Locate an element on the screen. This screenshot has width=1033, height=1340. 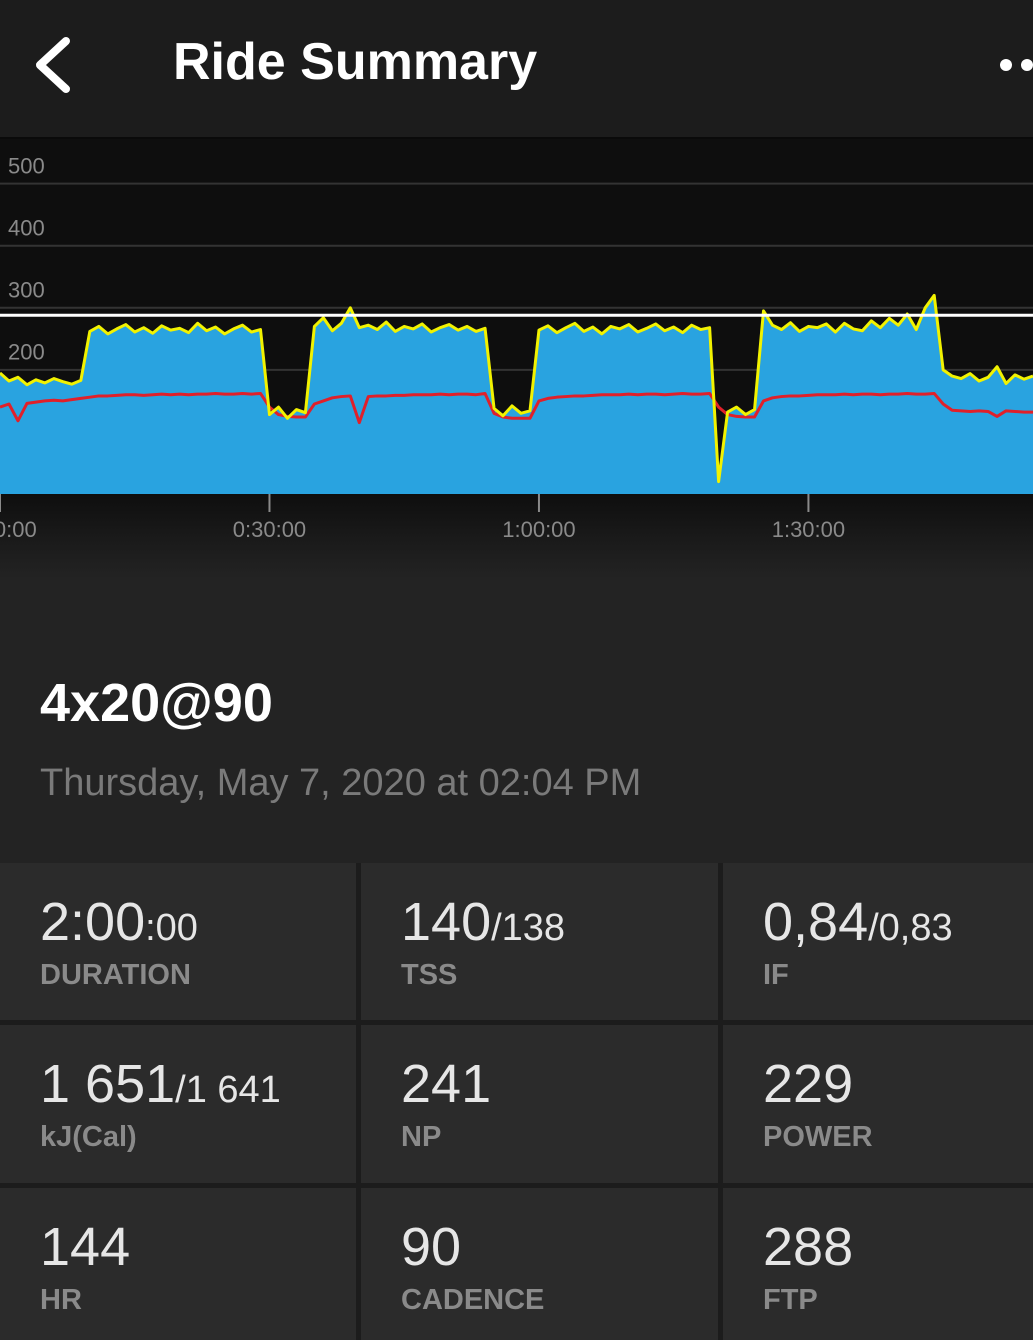
stat-main: 229 is located at coordinates (808, 1084).